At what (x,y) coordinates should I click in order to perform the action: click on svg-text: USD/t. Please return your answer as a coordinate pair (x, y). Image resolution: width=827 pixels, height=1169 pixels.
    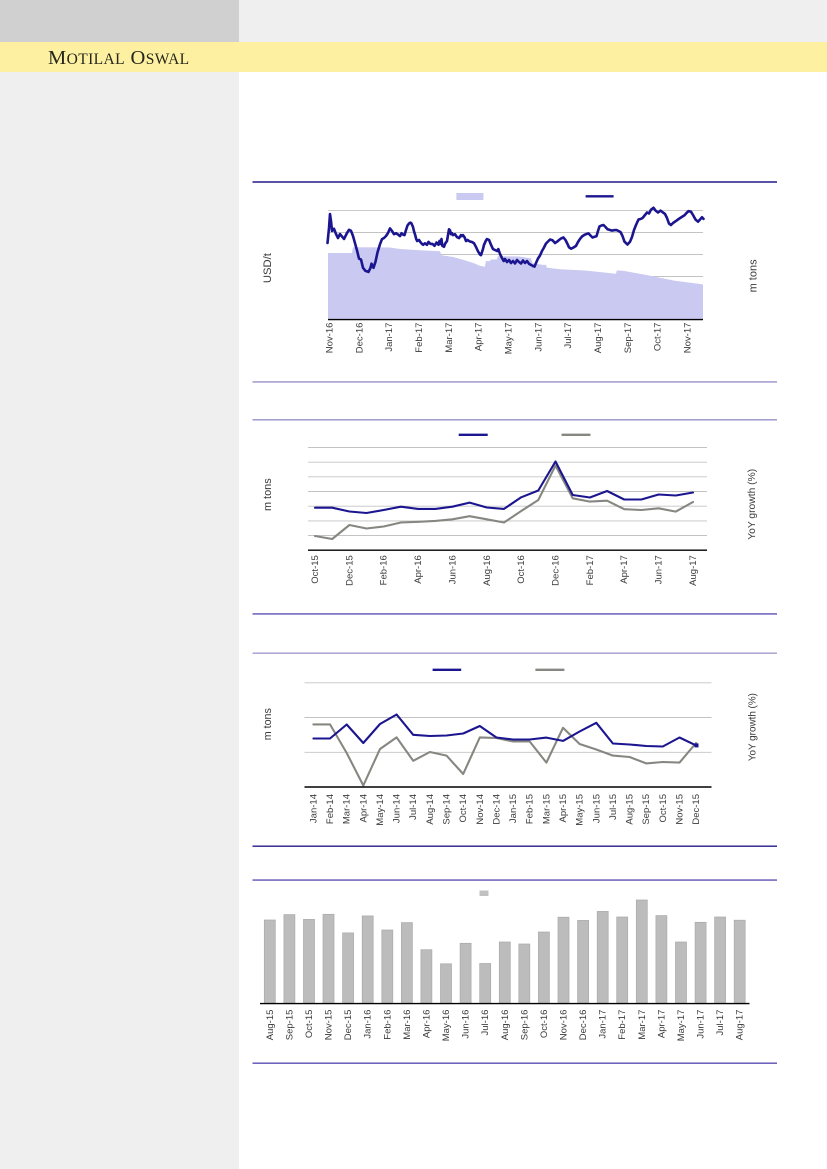
    Looking at the image, I should click on (268, 267).